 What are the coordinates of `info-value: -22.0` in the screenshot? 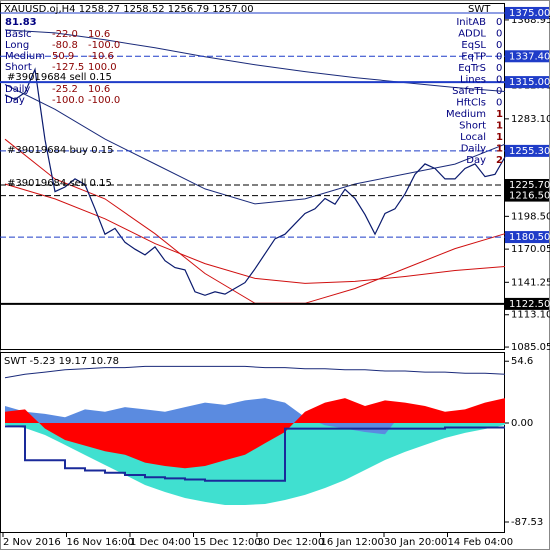 It's located at (65, 34).